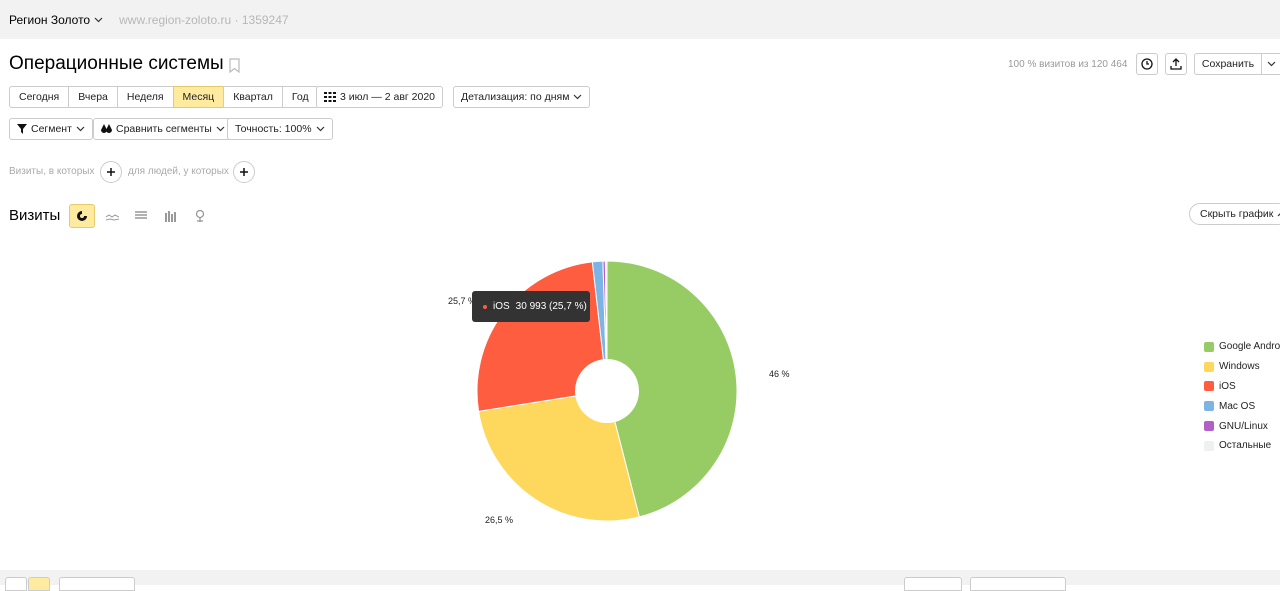  I want to click on area-chart-icon, so click(141, 215).